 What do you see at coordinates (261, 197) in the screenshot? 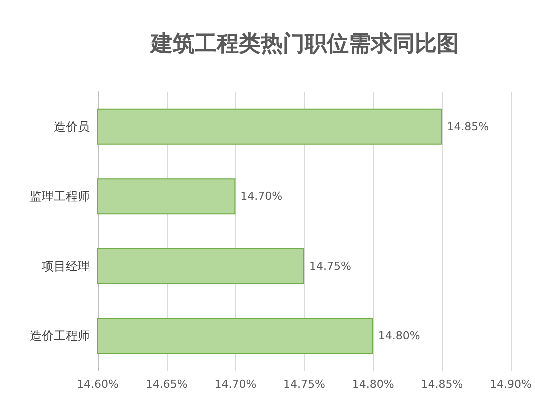
I see `data-label: 14.70%` at bounding box center [261, 197].